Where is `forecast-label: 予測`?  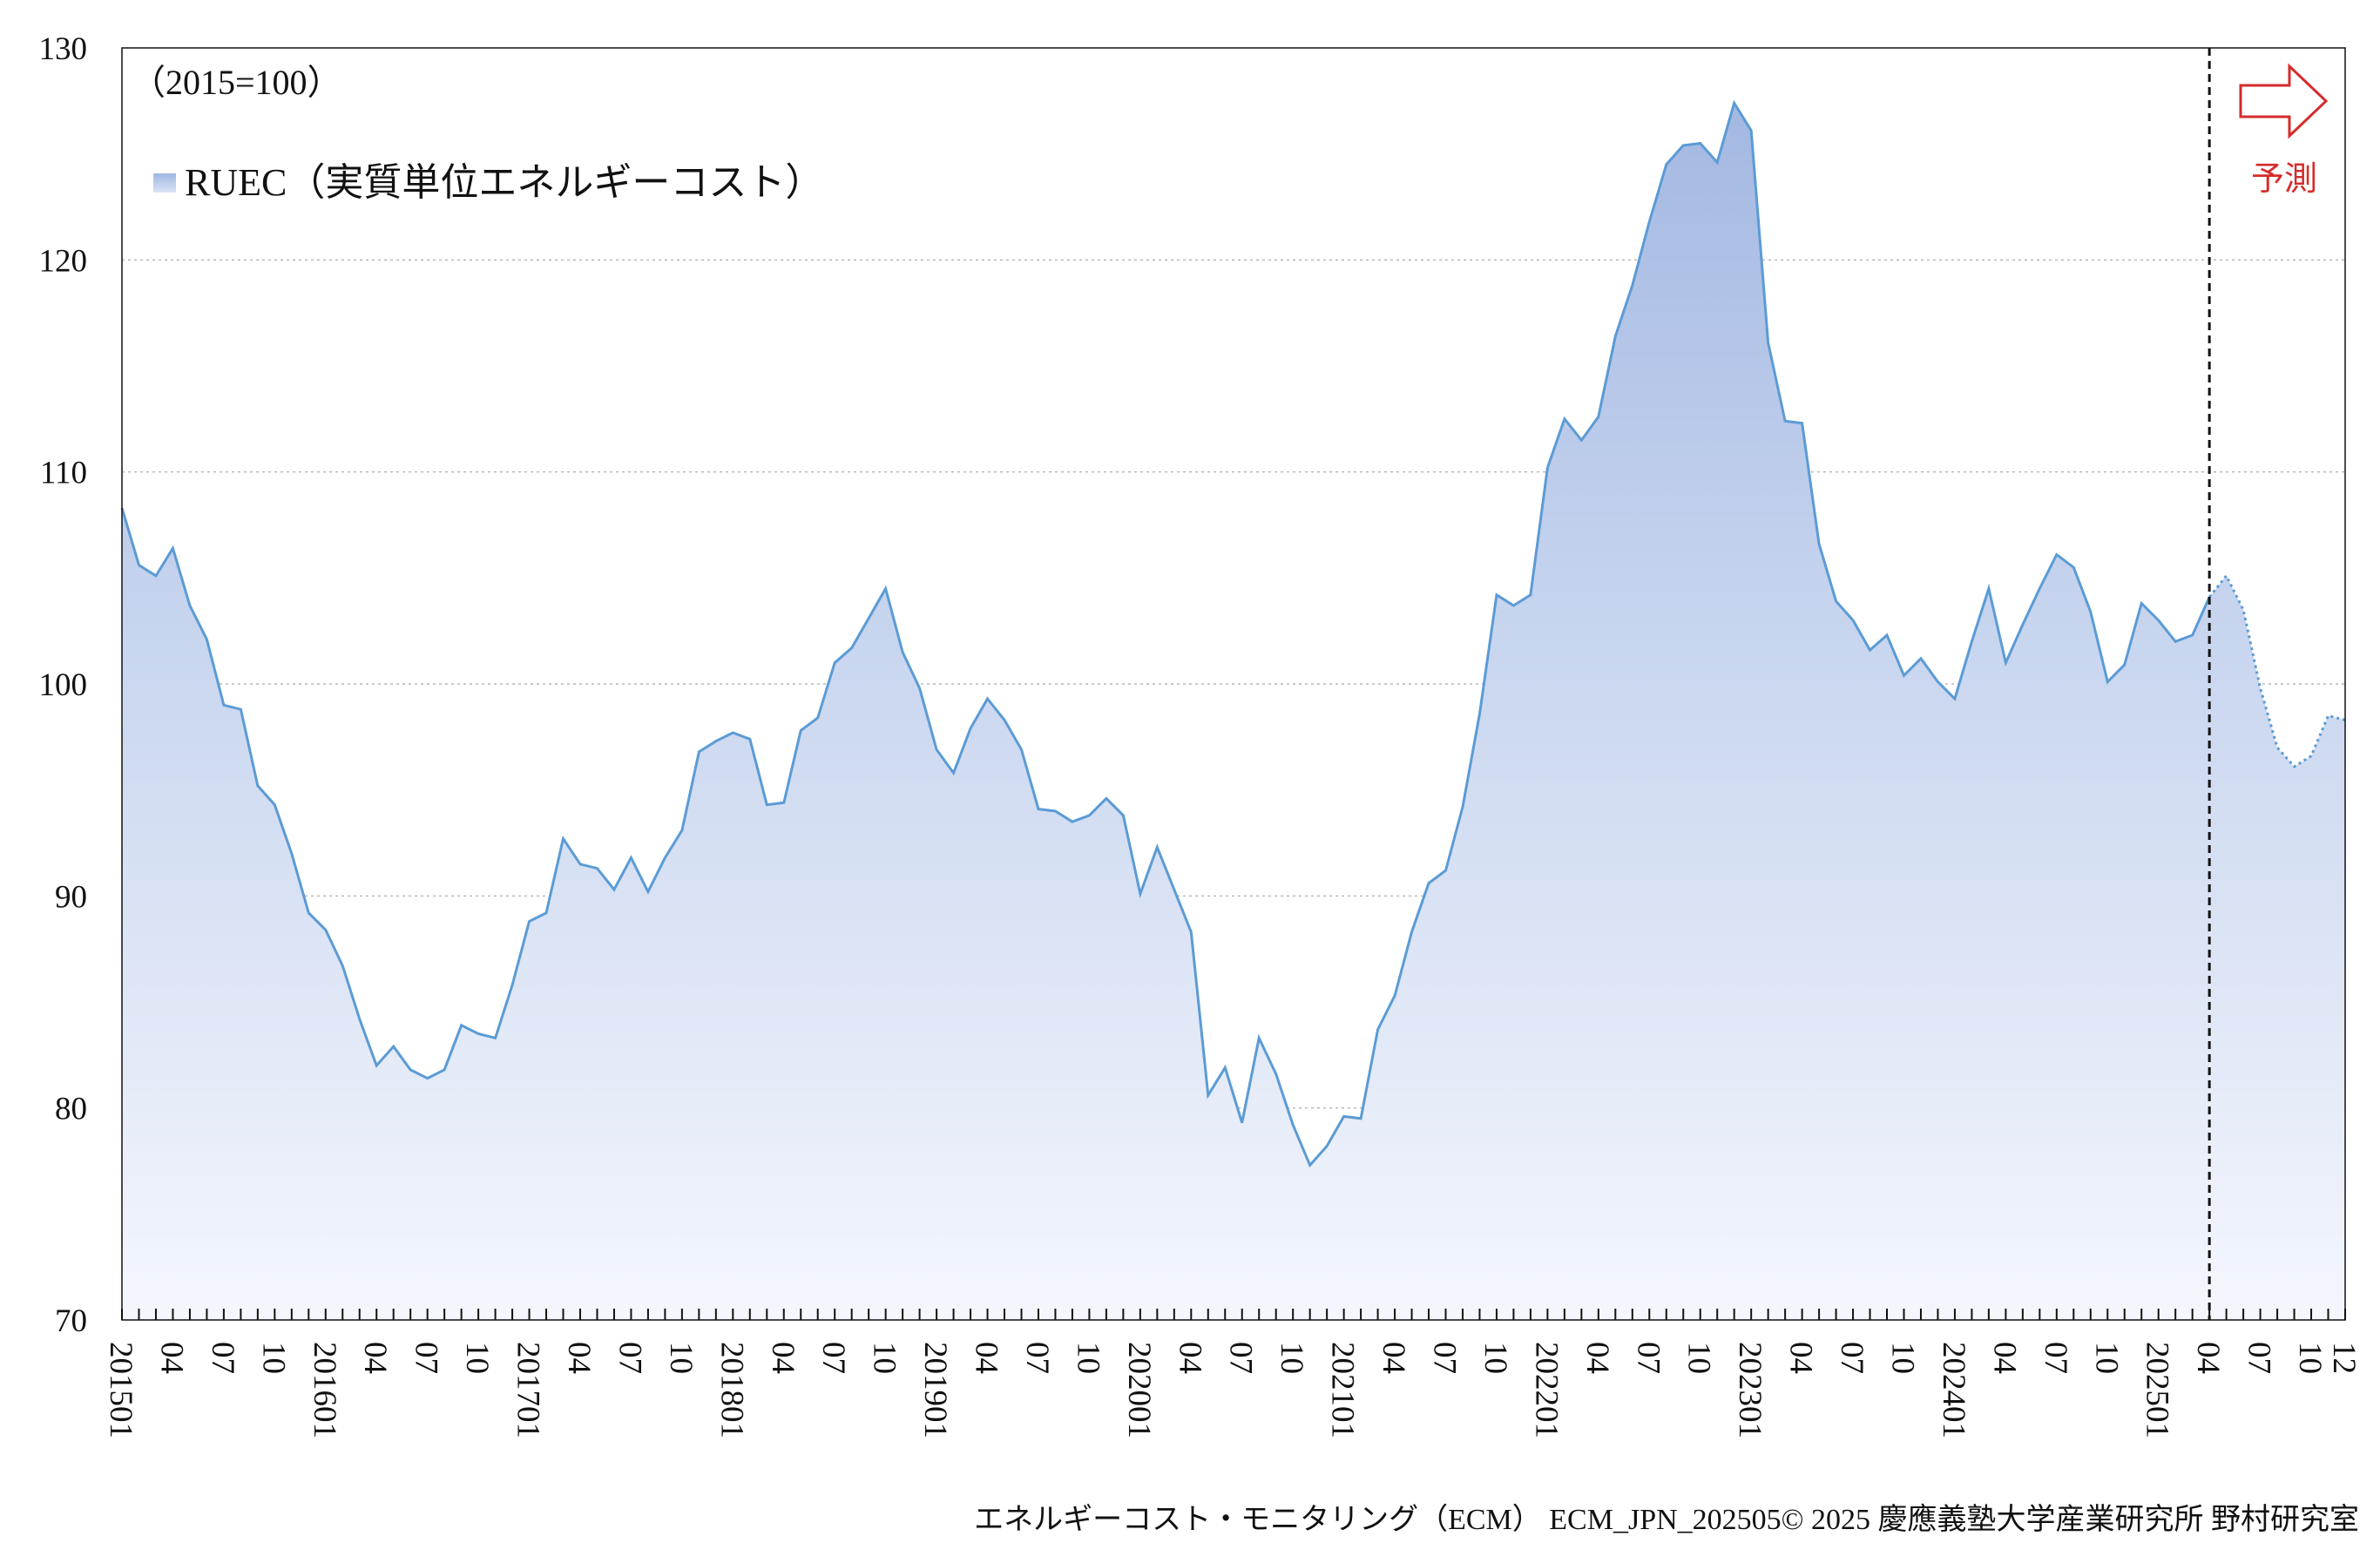
forecast-label: 予測 is located at coordinates (2284, 179).